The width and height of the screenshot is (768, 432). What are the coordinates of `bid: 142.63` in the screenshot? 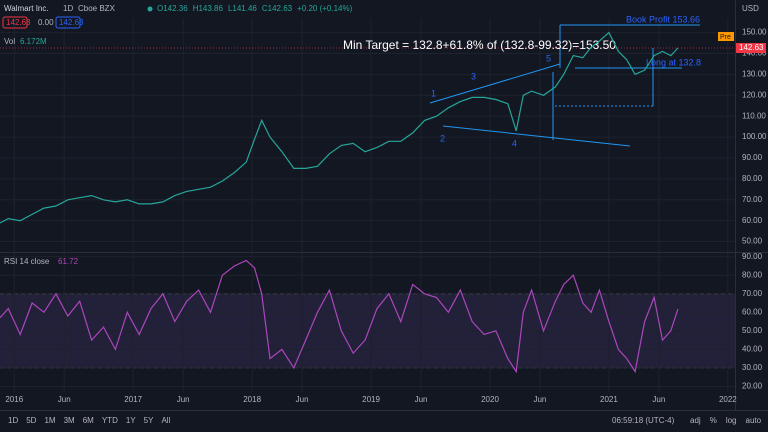 It's located at (18, 22).